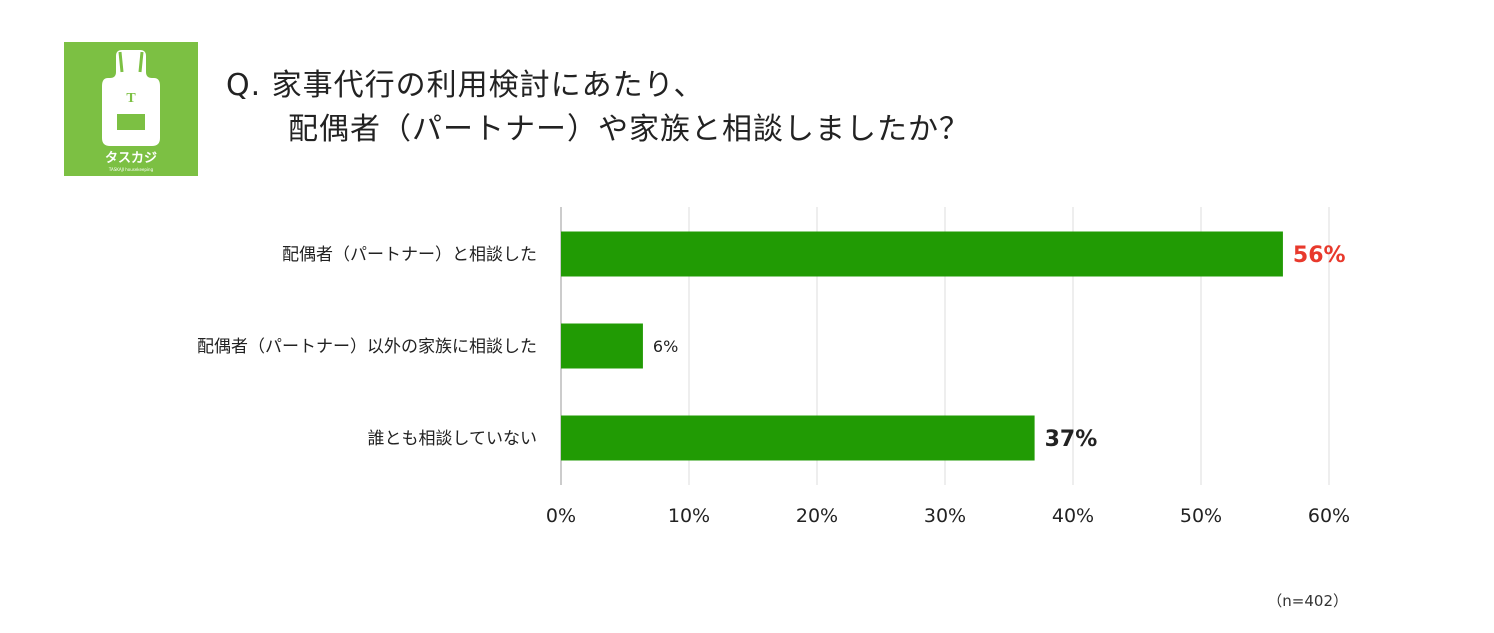  I want to click on category-label-3: 誰とも相談していない, so click(453, 439).